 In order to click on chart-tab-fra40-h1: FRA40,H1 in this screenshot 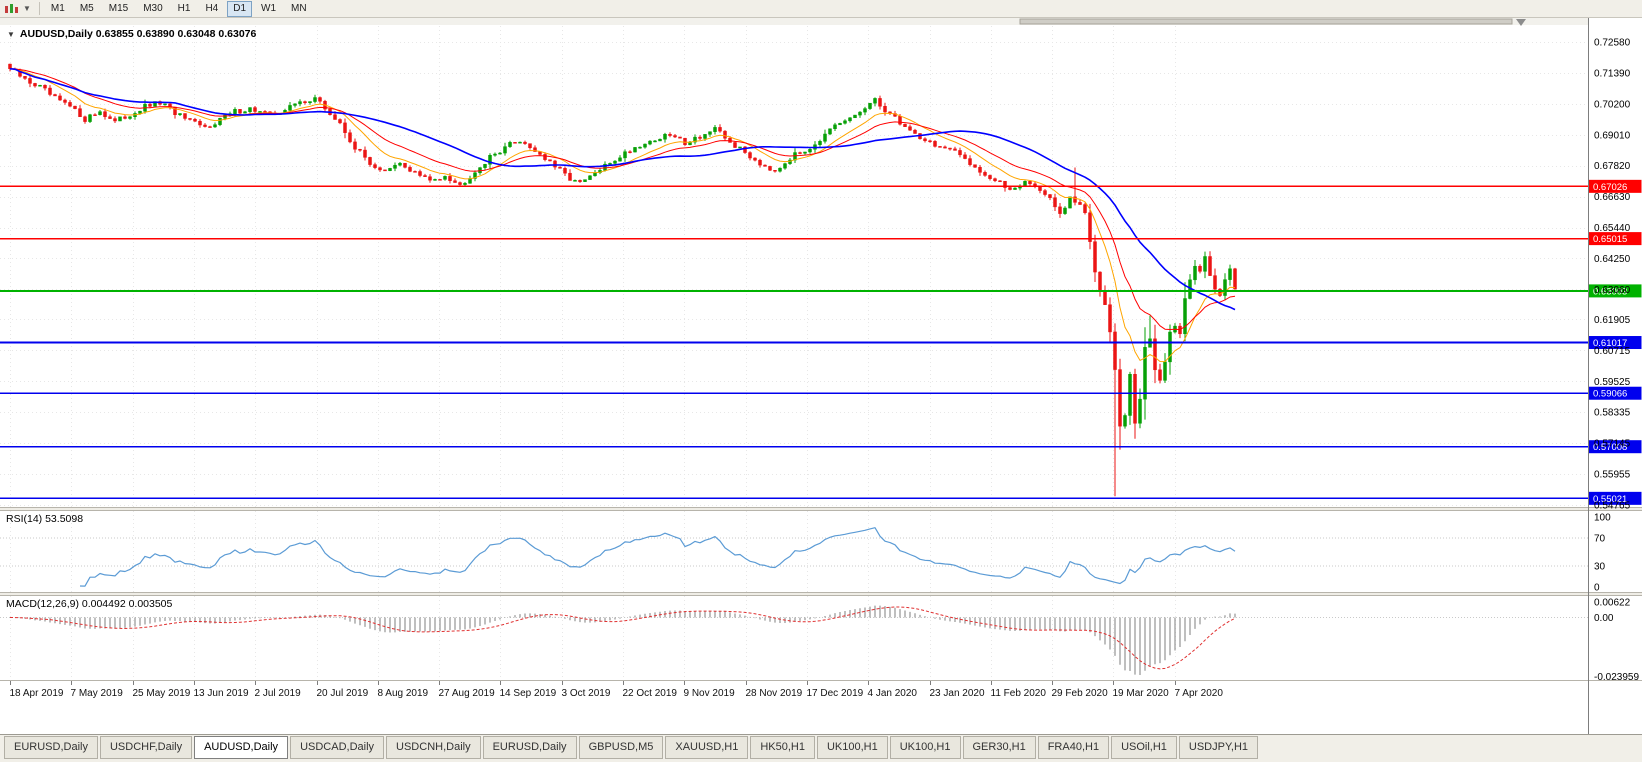, I will do `click(1073, 747)`.